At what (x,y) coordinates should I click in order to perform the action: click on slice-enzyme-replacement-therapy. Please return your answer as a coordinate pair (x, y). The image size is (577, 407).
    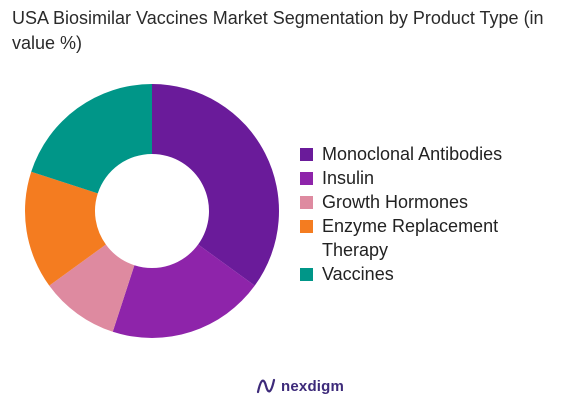
    Looking at the image, I should click on (65, 228).